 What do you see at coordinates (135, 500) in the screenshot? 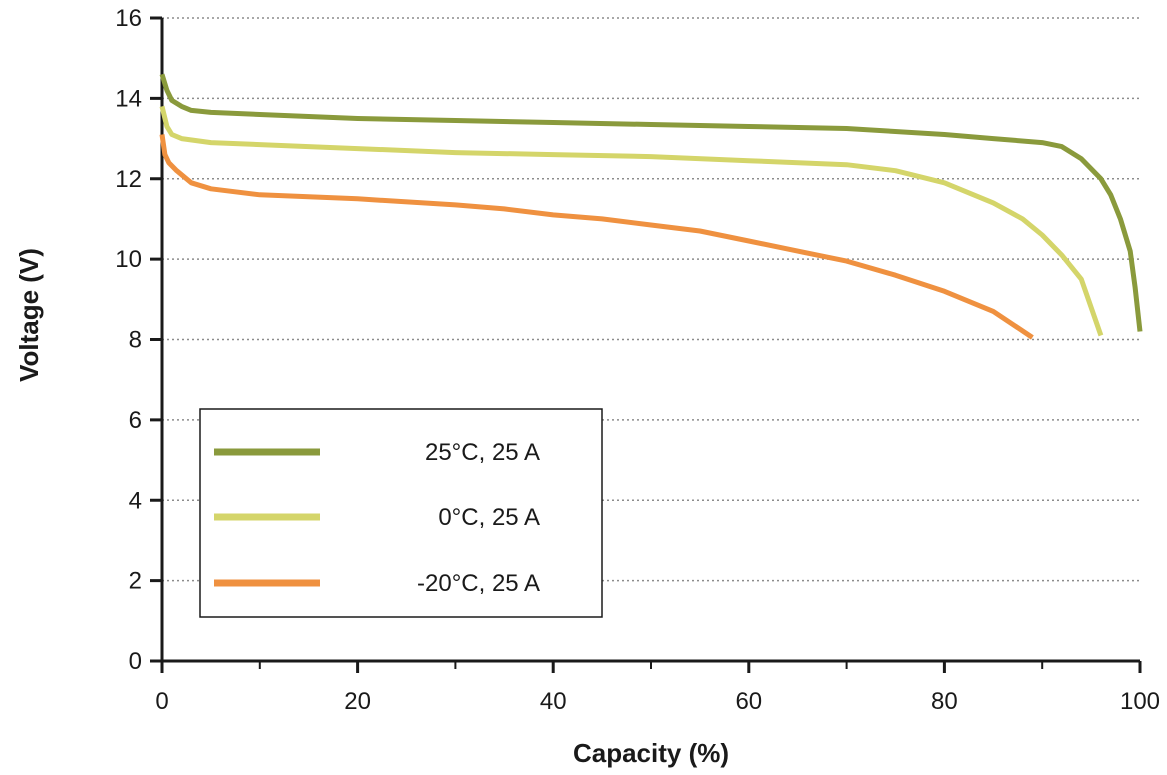
I see `y-tick-label: 4` at bounding box center [135, 500].